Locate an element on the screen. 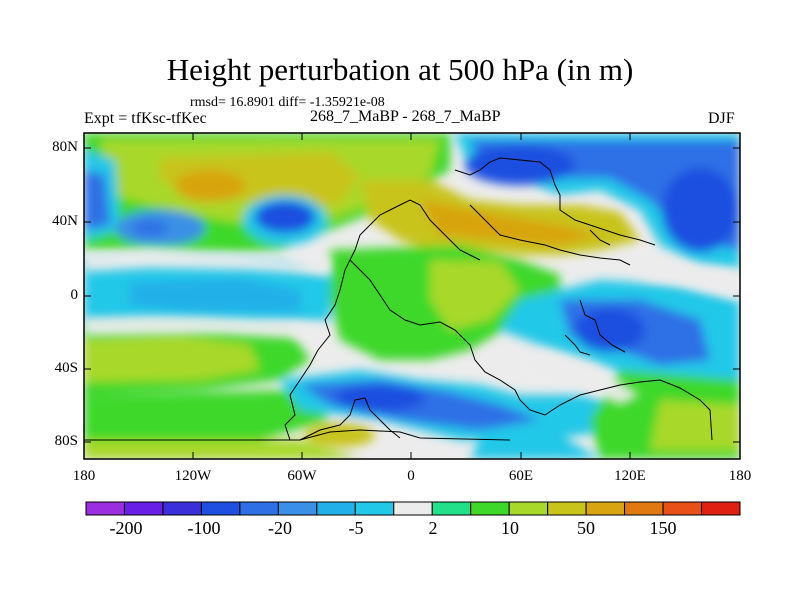  stats-label: rmsd= 16.8901 diff= -1.35921e-08 is located at coordinates (287, 102).